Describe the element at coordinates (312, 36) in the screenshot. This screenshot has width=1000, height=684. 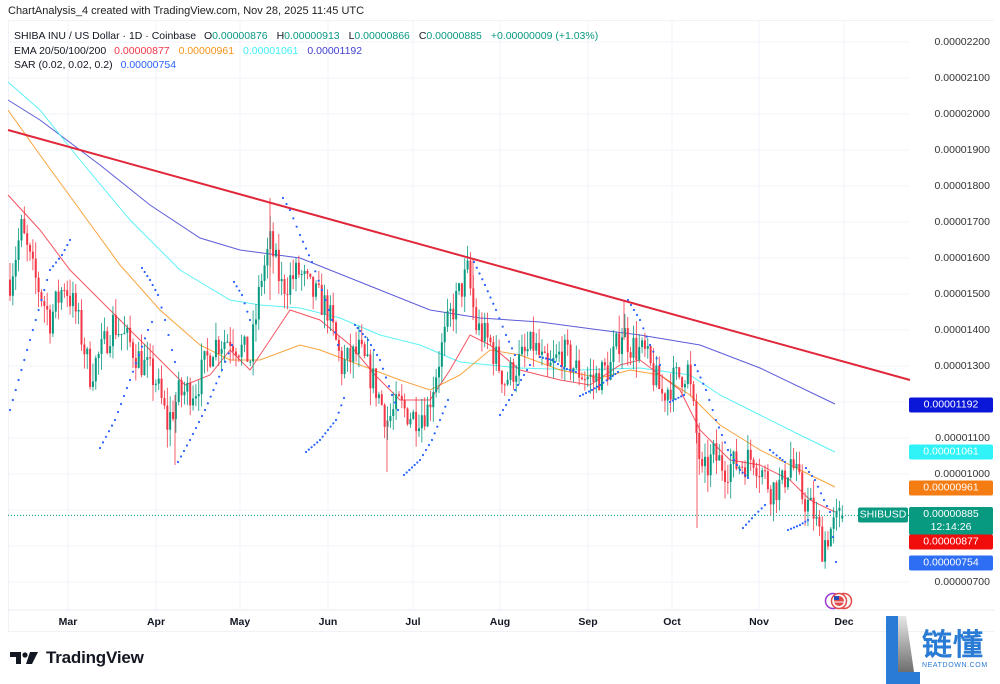
I see `high-value: 0.00000913` at that location.